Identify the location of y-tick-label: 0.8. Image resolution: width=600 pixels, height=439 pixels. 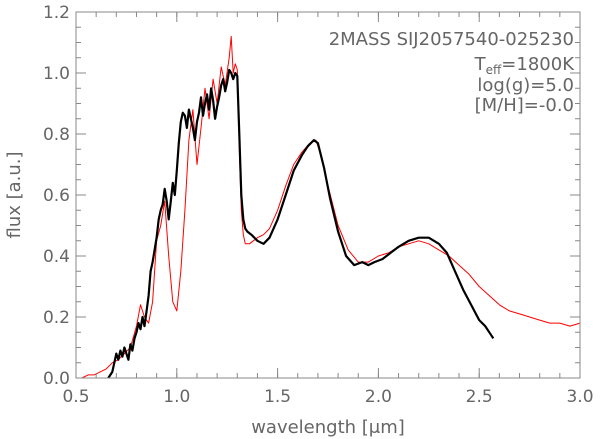
(56, 135).